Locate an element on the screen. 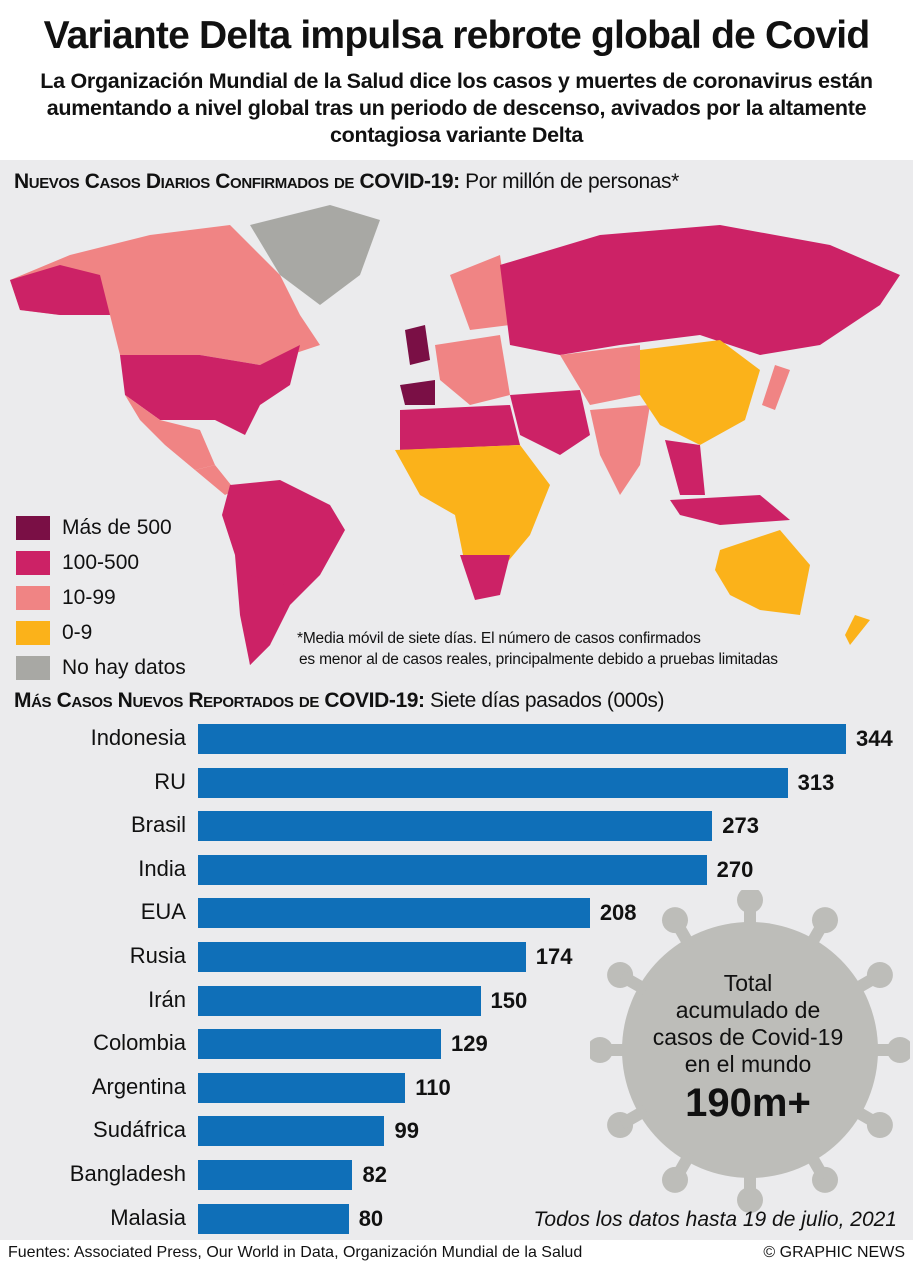 The height and width of the screenshot is (1280, 913). bar-label: Sudáfrica is located at coordinates (139, 1130).